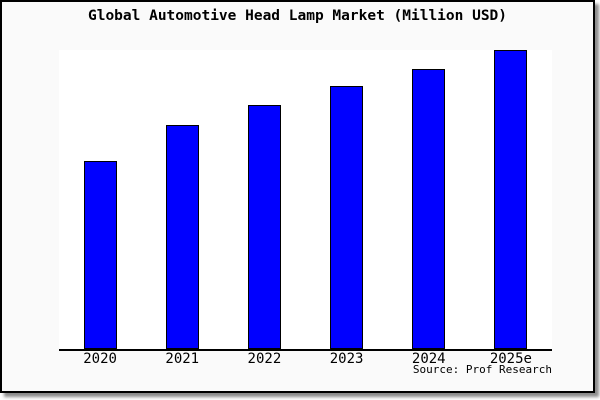 The width and height of the screenshot is (600, 400). What do you see at coordinates (182, 359) in the screenshot?
I see `x-tick-label-2021: 2021` at bounding box center [182, 359].